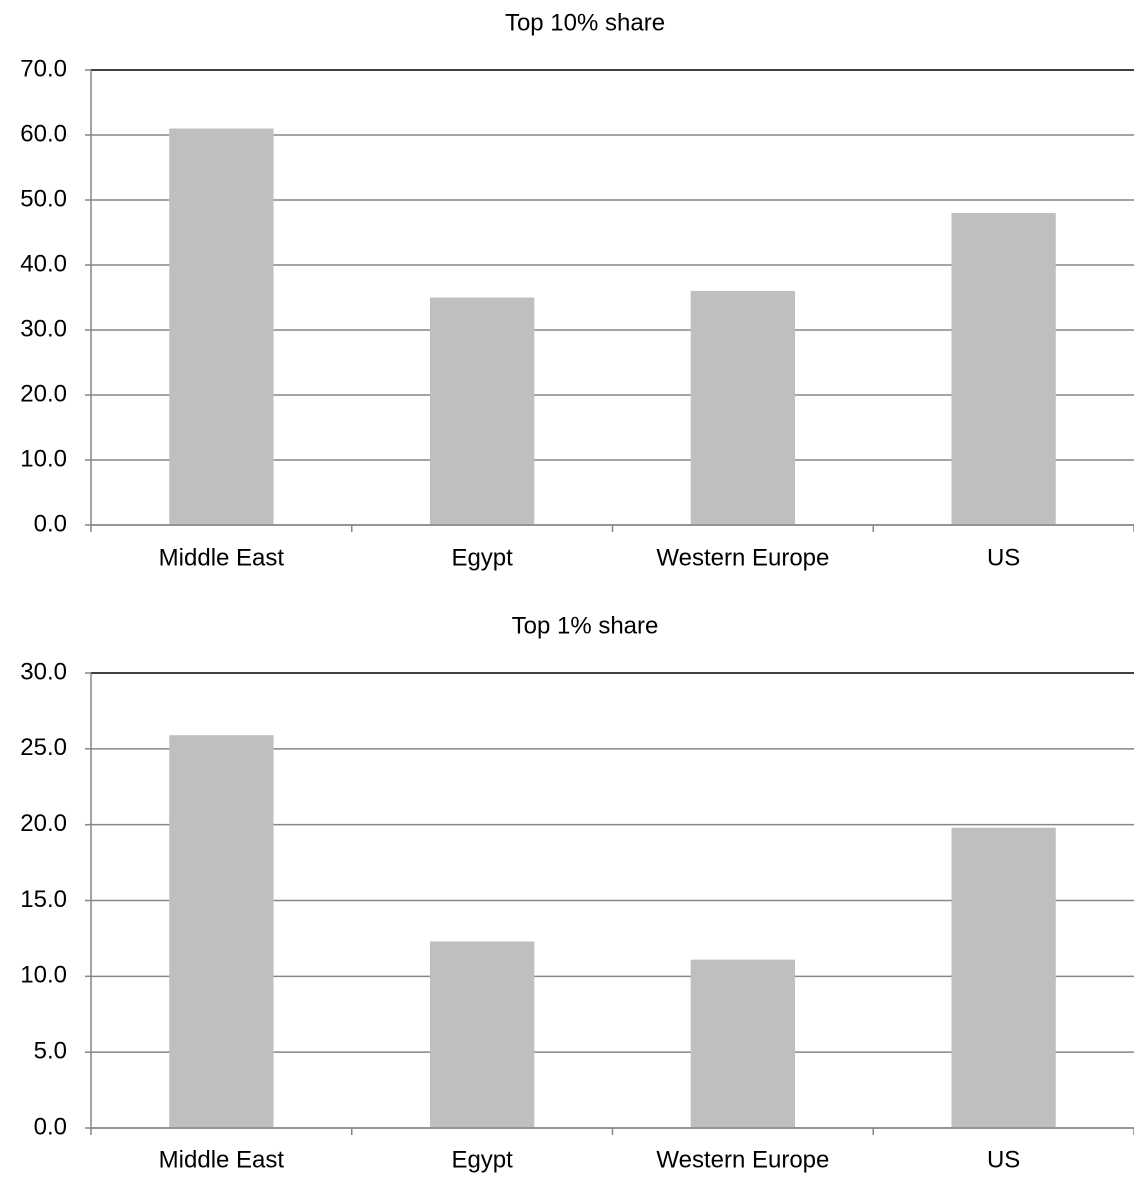  Describe the element at coordinates (43, 198) in the screenshot. I see `y-tick-label: 50.0` at that location.